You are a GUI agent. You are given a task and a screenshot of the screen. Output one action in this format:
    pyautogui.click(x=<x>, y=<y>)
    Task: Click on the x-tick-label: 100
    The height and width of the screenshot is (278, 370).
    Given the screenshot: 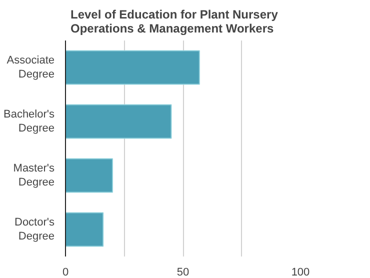 What is the action you would take?
    pyautogui.click(x=300, y=272)
    